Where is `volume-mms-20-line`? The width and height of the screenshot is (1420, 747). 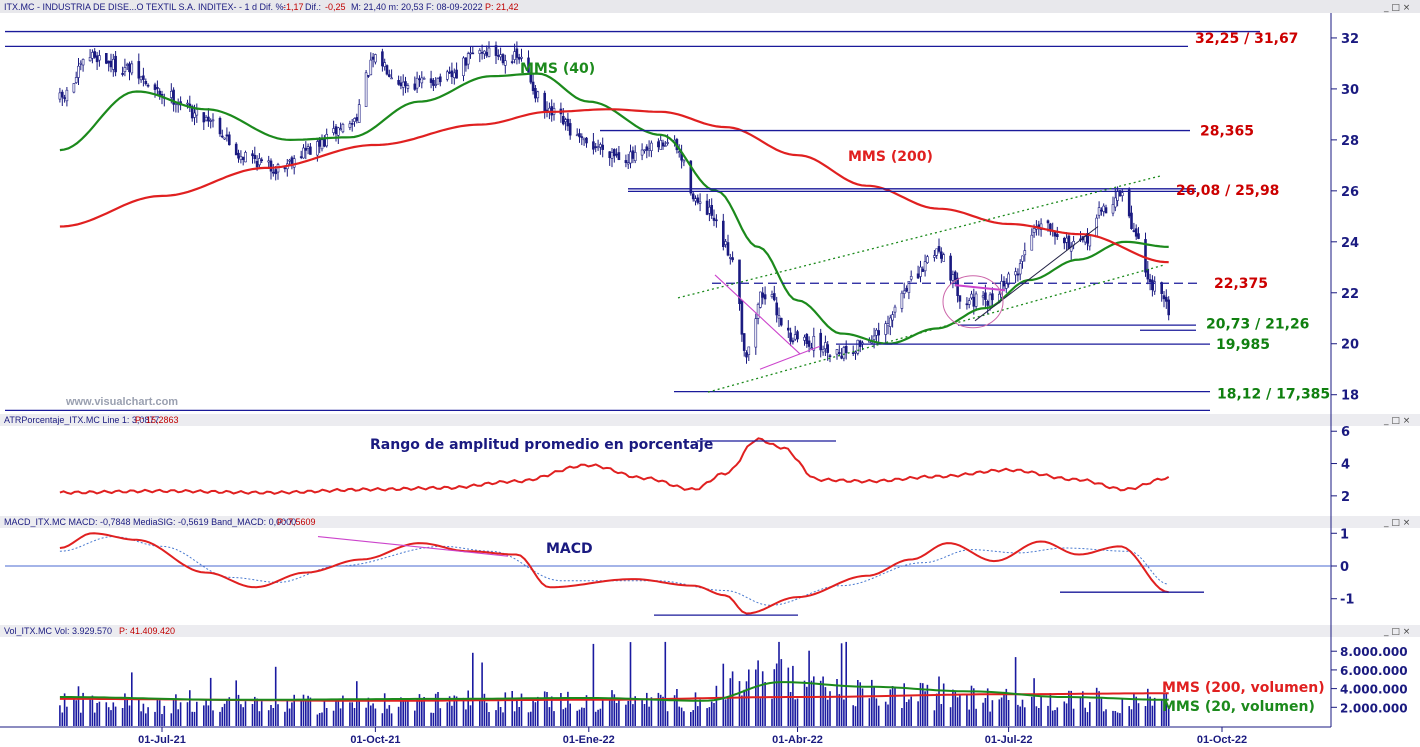 volume-mms-20-line is located at coordinates (614, 691).